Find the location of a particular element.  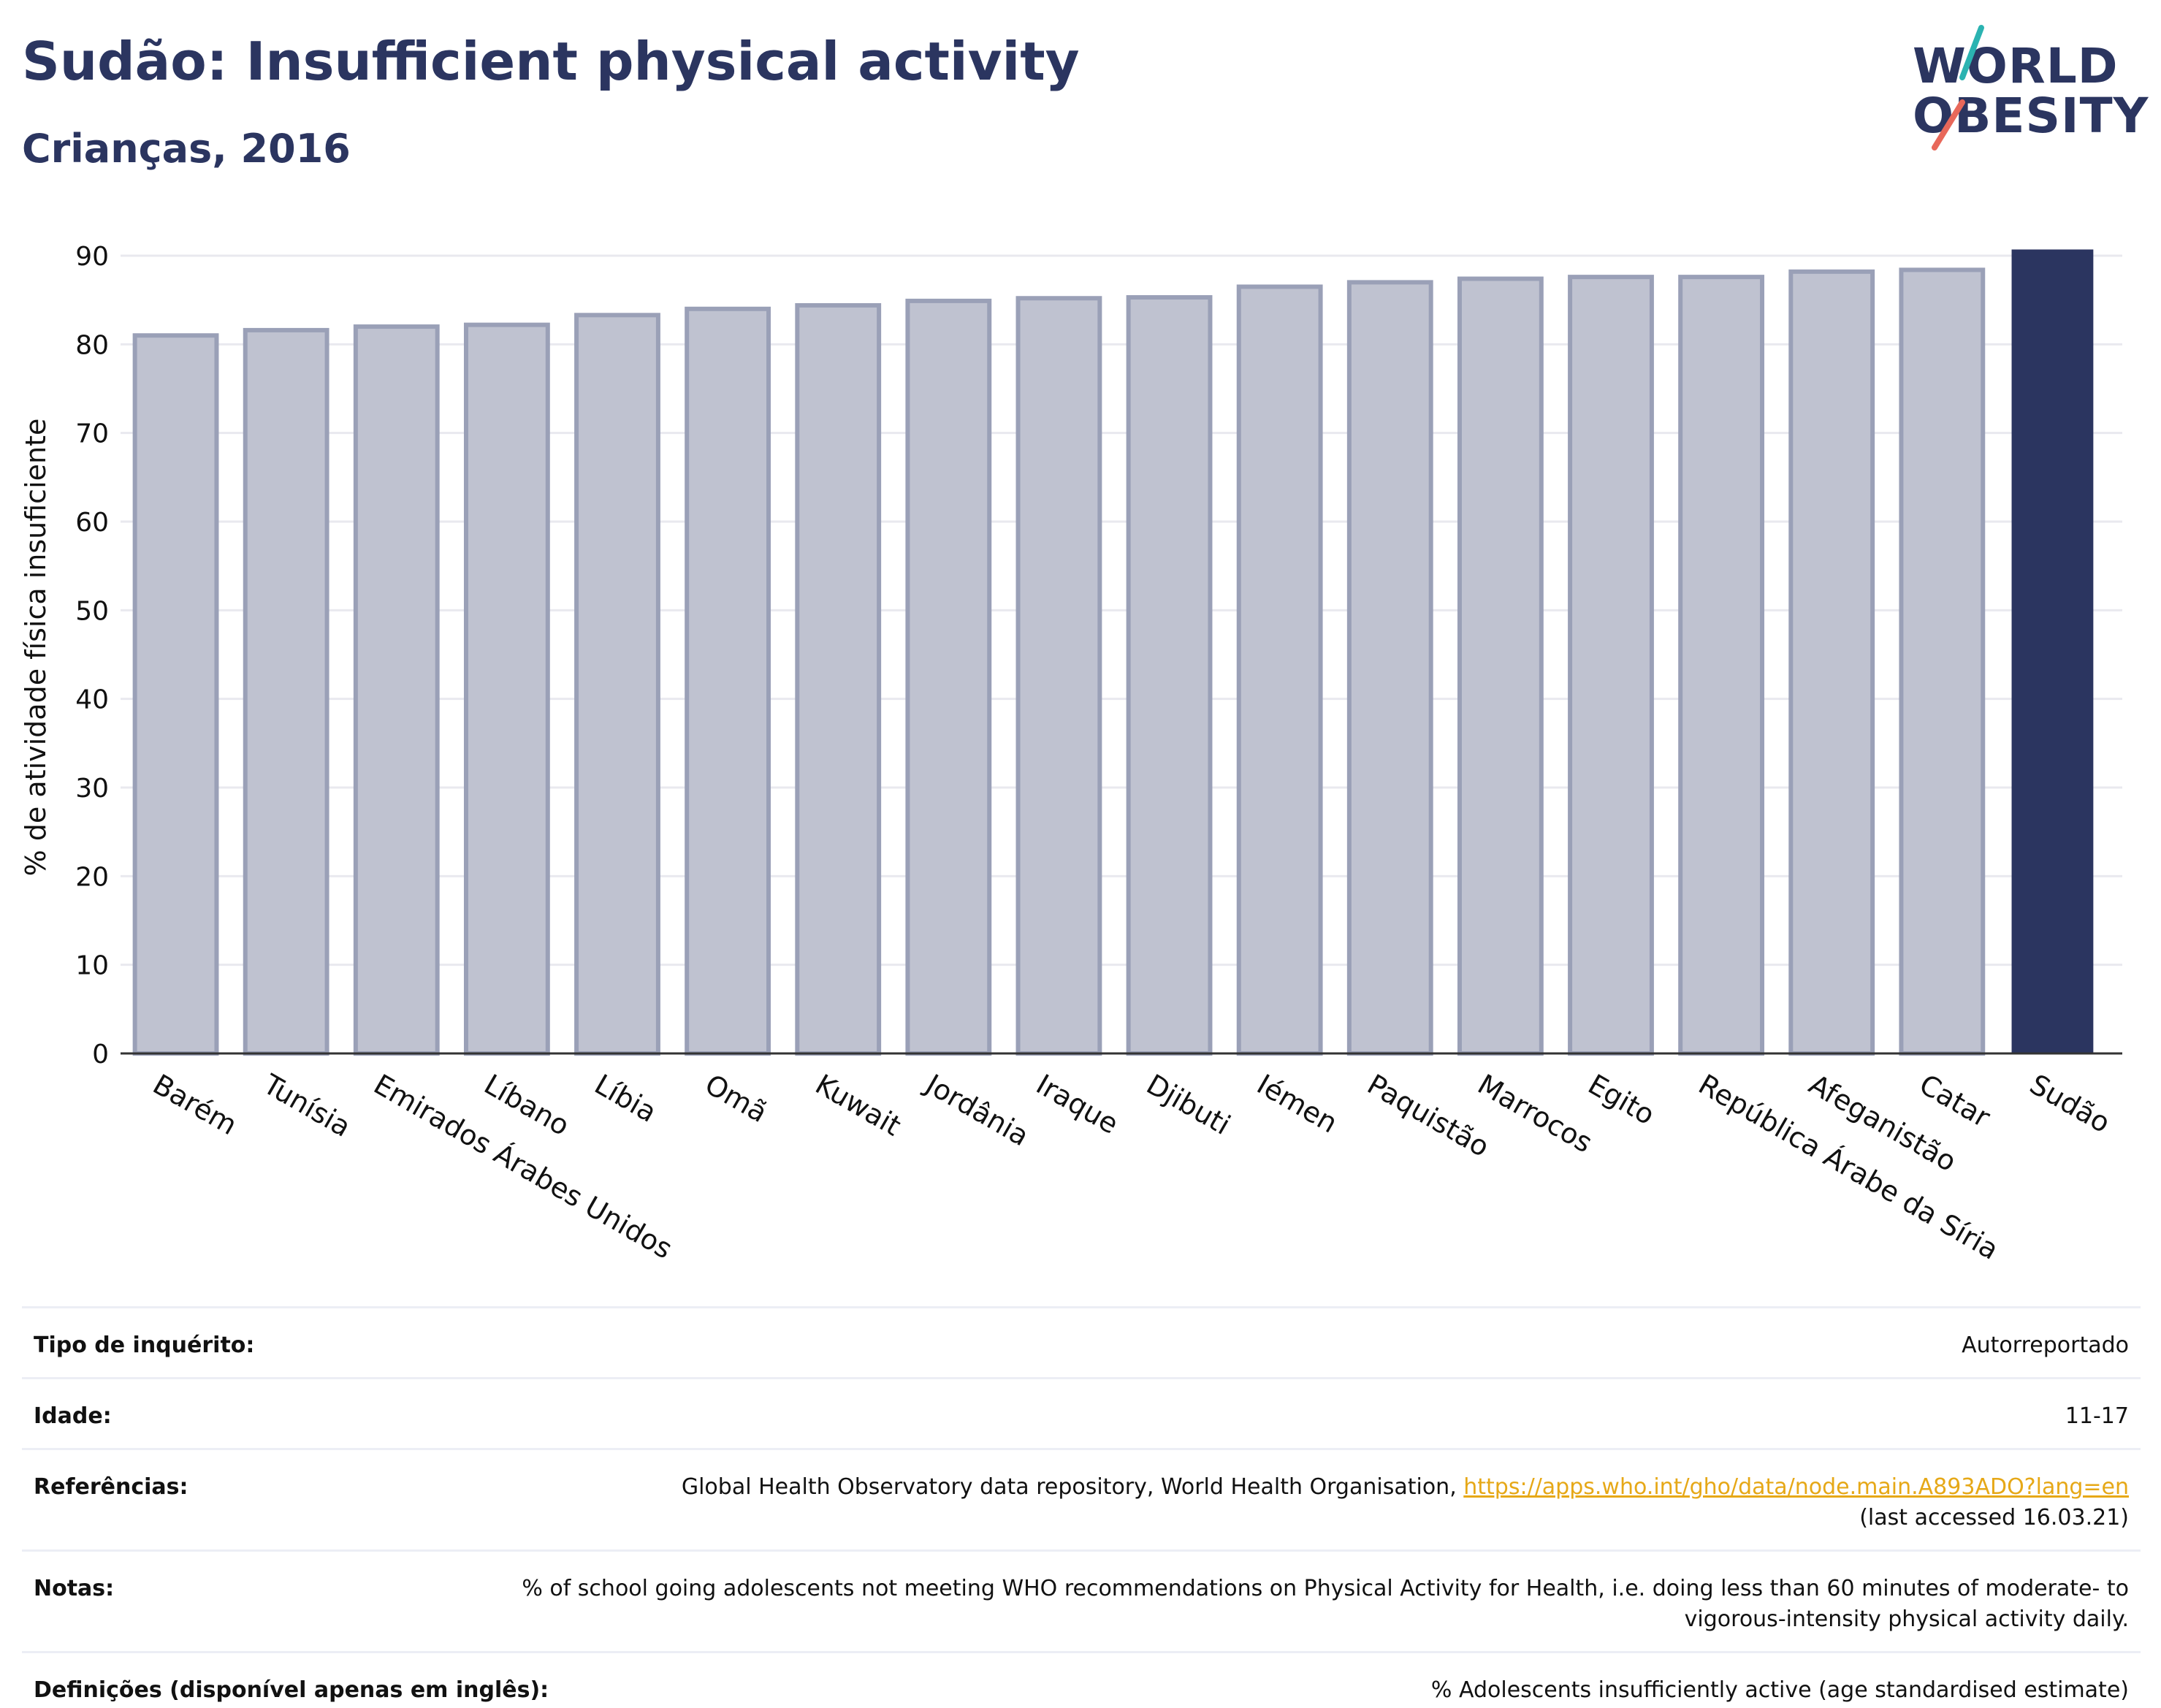

x-tick-label: Iraque is located at coordinates (1077, 1104).